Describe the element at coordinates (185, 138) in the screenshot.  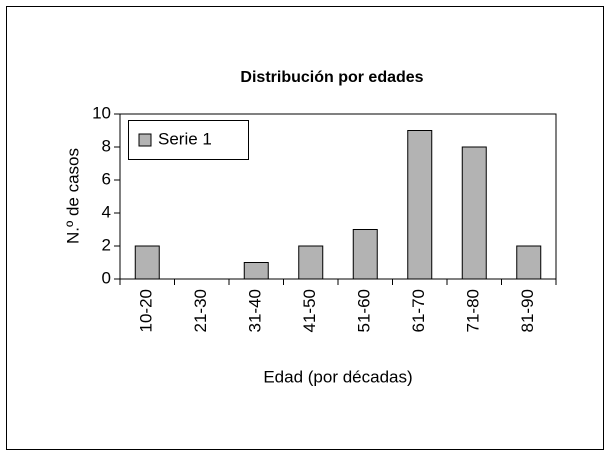
I see `legend-label: Serie 1` at that location.